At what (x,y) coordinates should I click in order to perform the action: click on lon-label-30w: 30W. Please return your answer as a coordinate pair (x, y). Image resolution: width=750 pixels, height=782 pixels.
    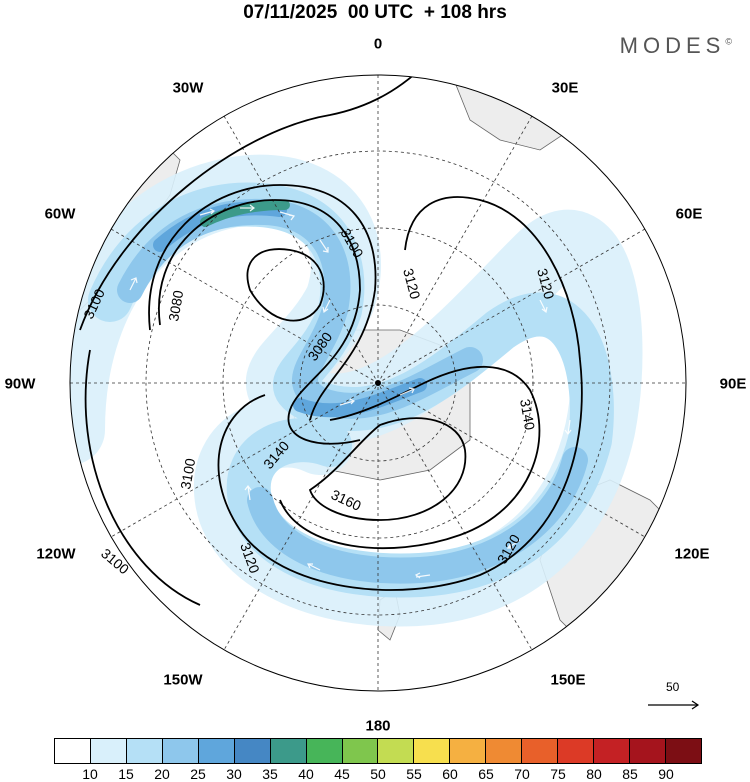
    Looking at the image, I should click on (188, 88).